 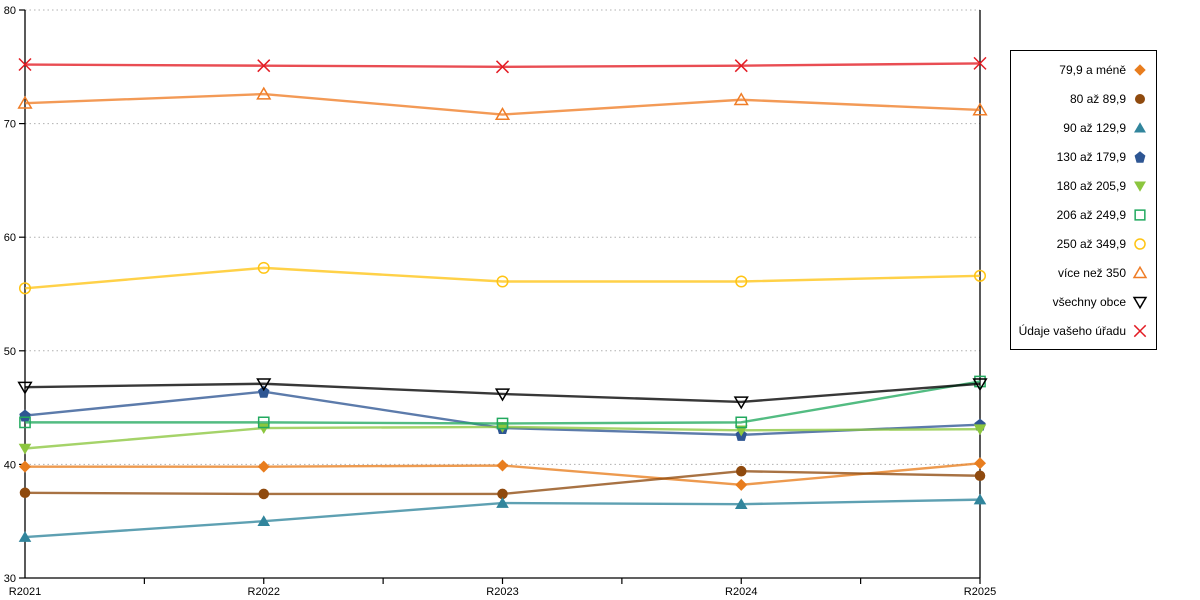 I want to click on x-tick-label-R2024: R2024, so click(x=741, y=592).